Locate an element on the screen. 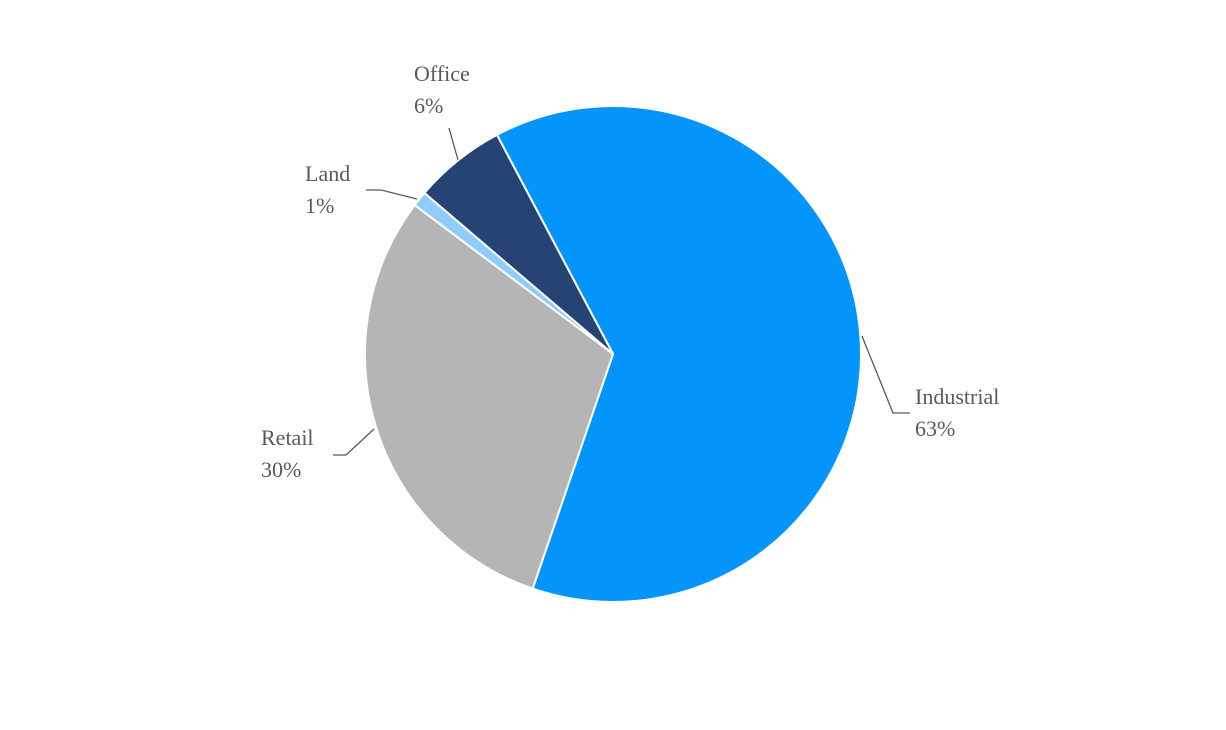 Image resolution: width=1226 pixels, height=730 pixels. slice-value-label: 30% is located at coordinates (281, 469).